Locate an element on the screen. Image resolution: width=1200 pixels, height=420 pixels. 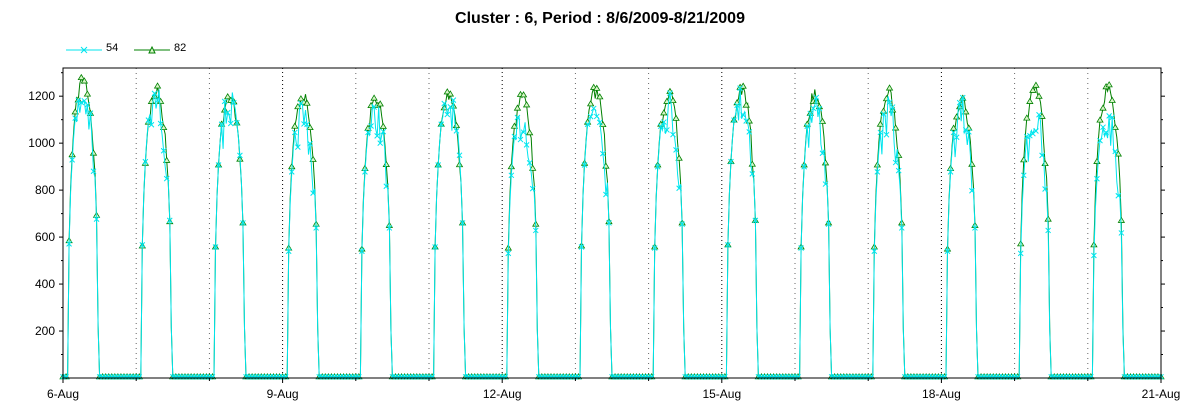
y-tick-label: 200 is located at coordinates (45, 331).